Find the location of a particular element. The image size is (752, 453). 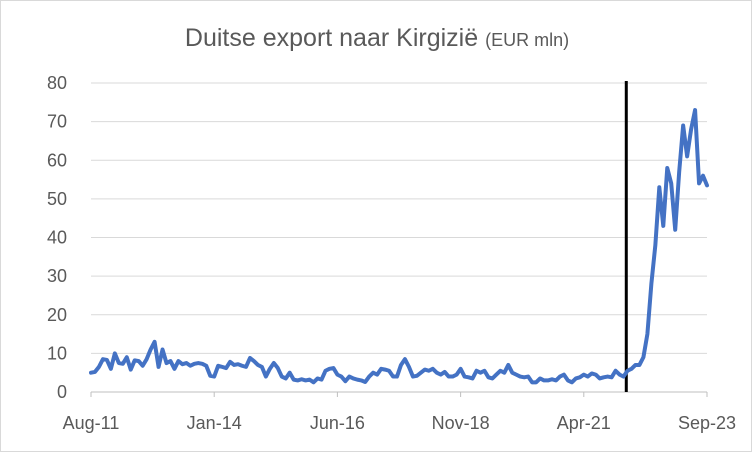

y-tick-label-60: 60 is located at coordinates (57, 160).